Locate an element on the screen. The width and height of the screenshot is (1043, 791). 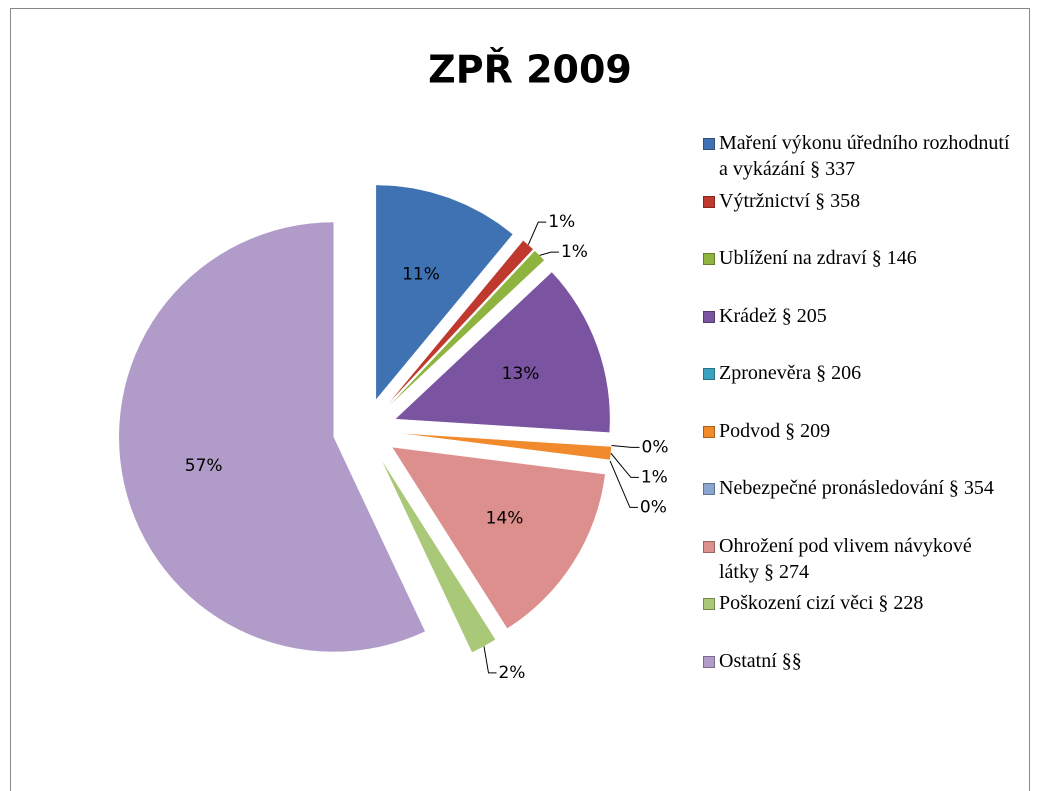
legend-label: Krádež § 205 is located at coordinates (773, 315).